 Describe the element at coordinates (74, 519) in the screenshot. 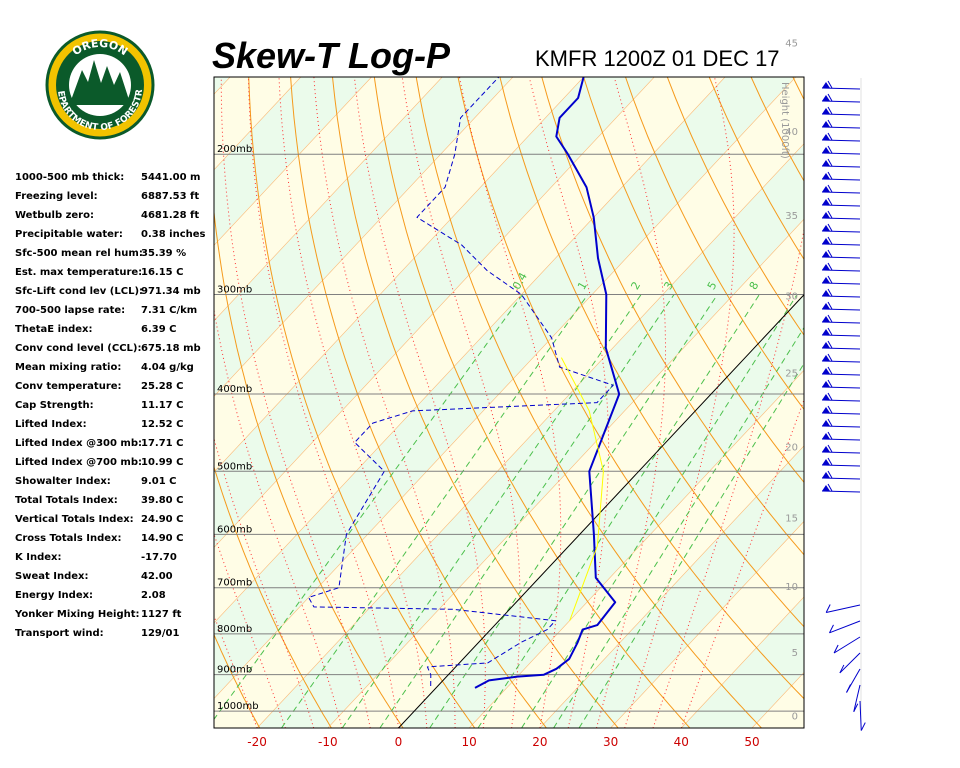

I see `stat-label: Vertical Totals Index:` at that location.